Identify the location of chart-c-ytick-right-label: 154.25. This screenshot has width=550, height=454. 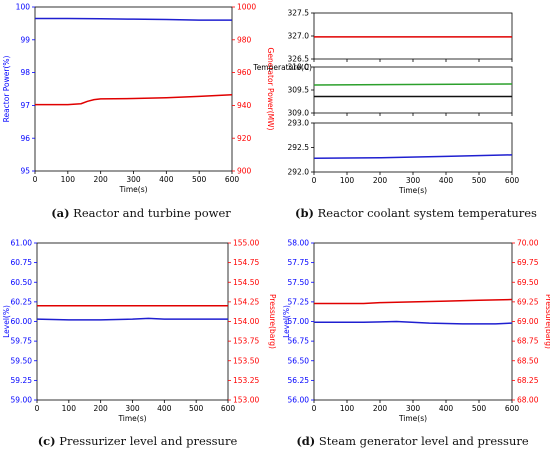
(246, 301).